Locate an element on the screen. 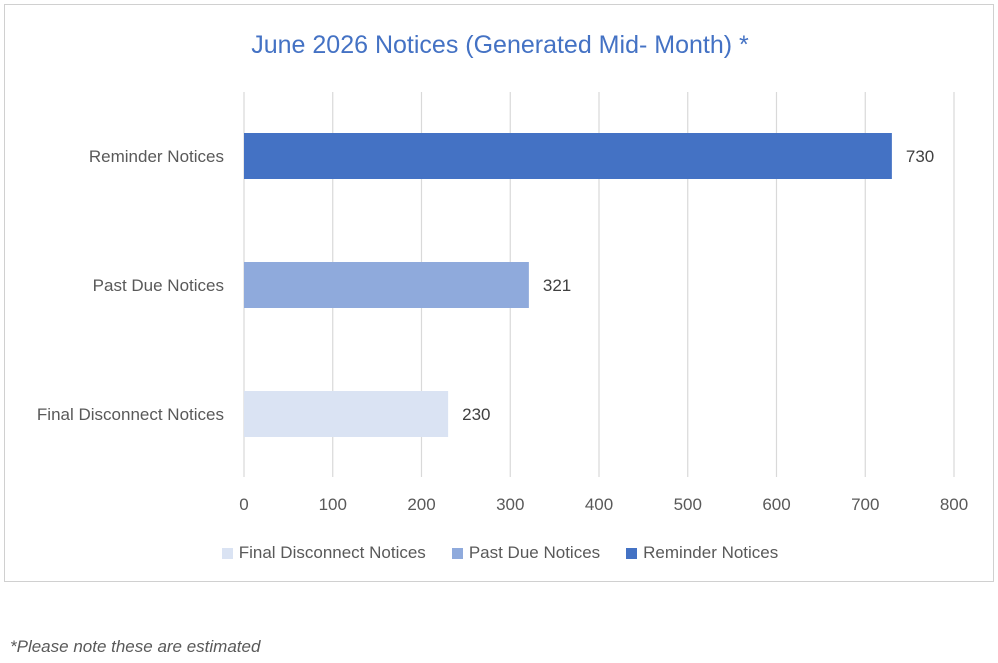 The height and width of the screenshot is (663, 998). x-tick-label: 200 is located at coordinates (421, 504).